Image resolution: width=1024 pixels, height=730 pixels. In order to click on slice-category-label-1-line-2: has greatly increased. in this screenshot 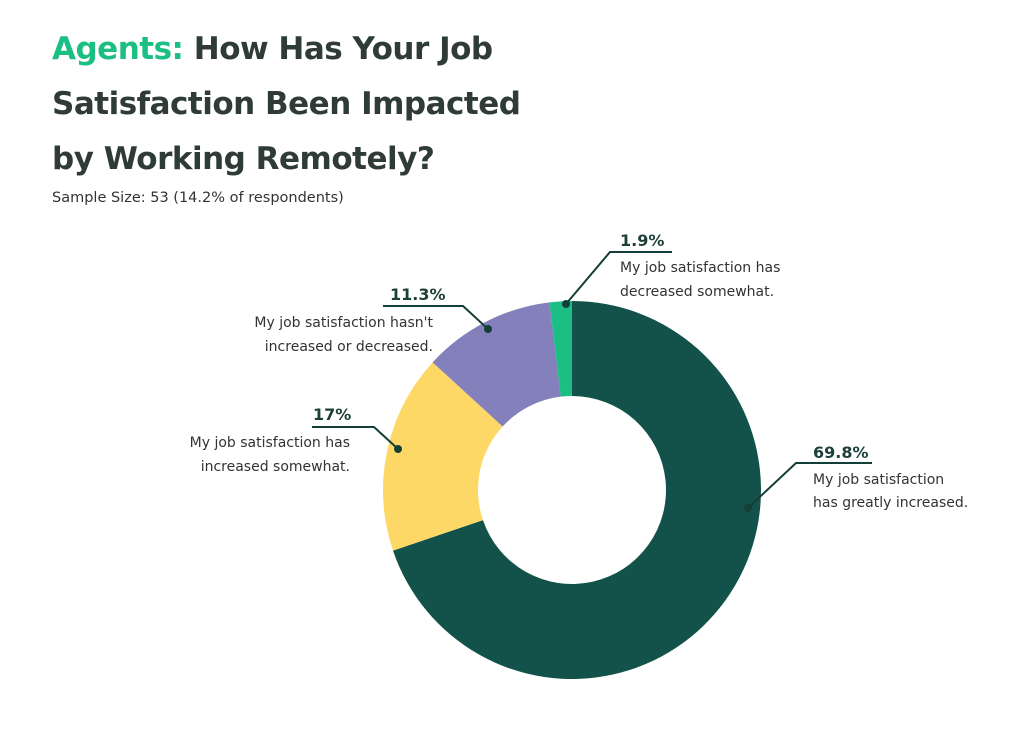, I will do `click(890, 503)`.